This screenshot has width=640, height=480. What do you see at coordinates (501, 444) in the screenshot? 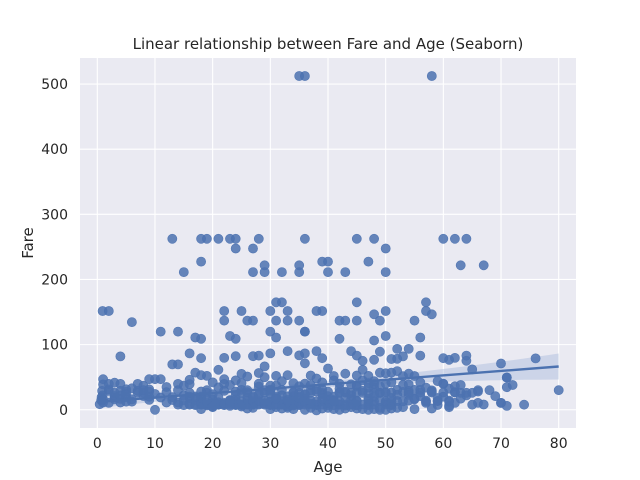
I see `x-tick-label: 70` at bounding box center [501, 444].